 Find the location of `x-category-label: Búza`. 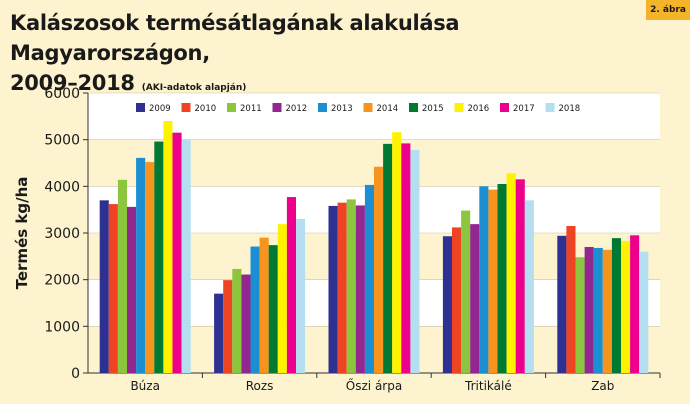

x-category-label: Búza is located at coordinates (145, 386).